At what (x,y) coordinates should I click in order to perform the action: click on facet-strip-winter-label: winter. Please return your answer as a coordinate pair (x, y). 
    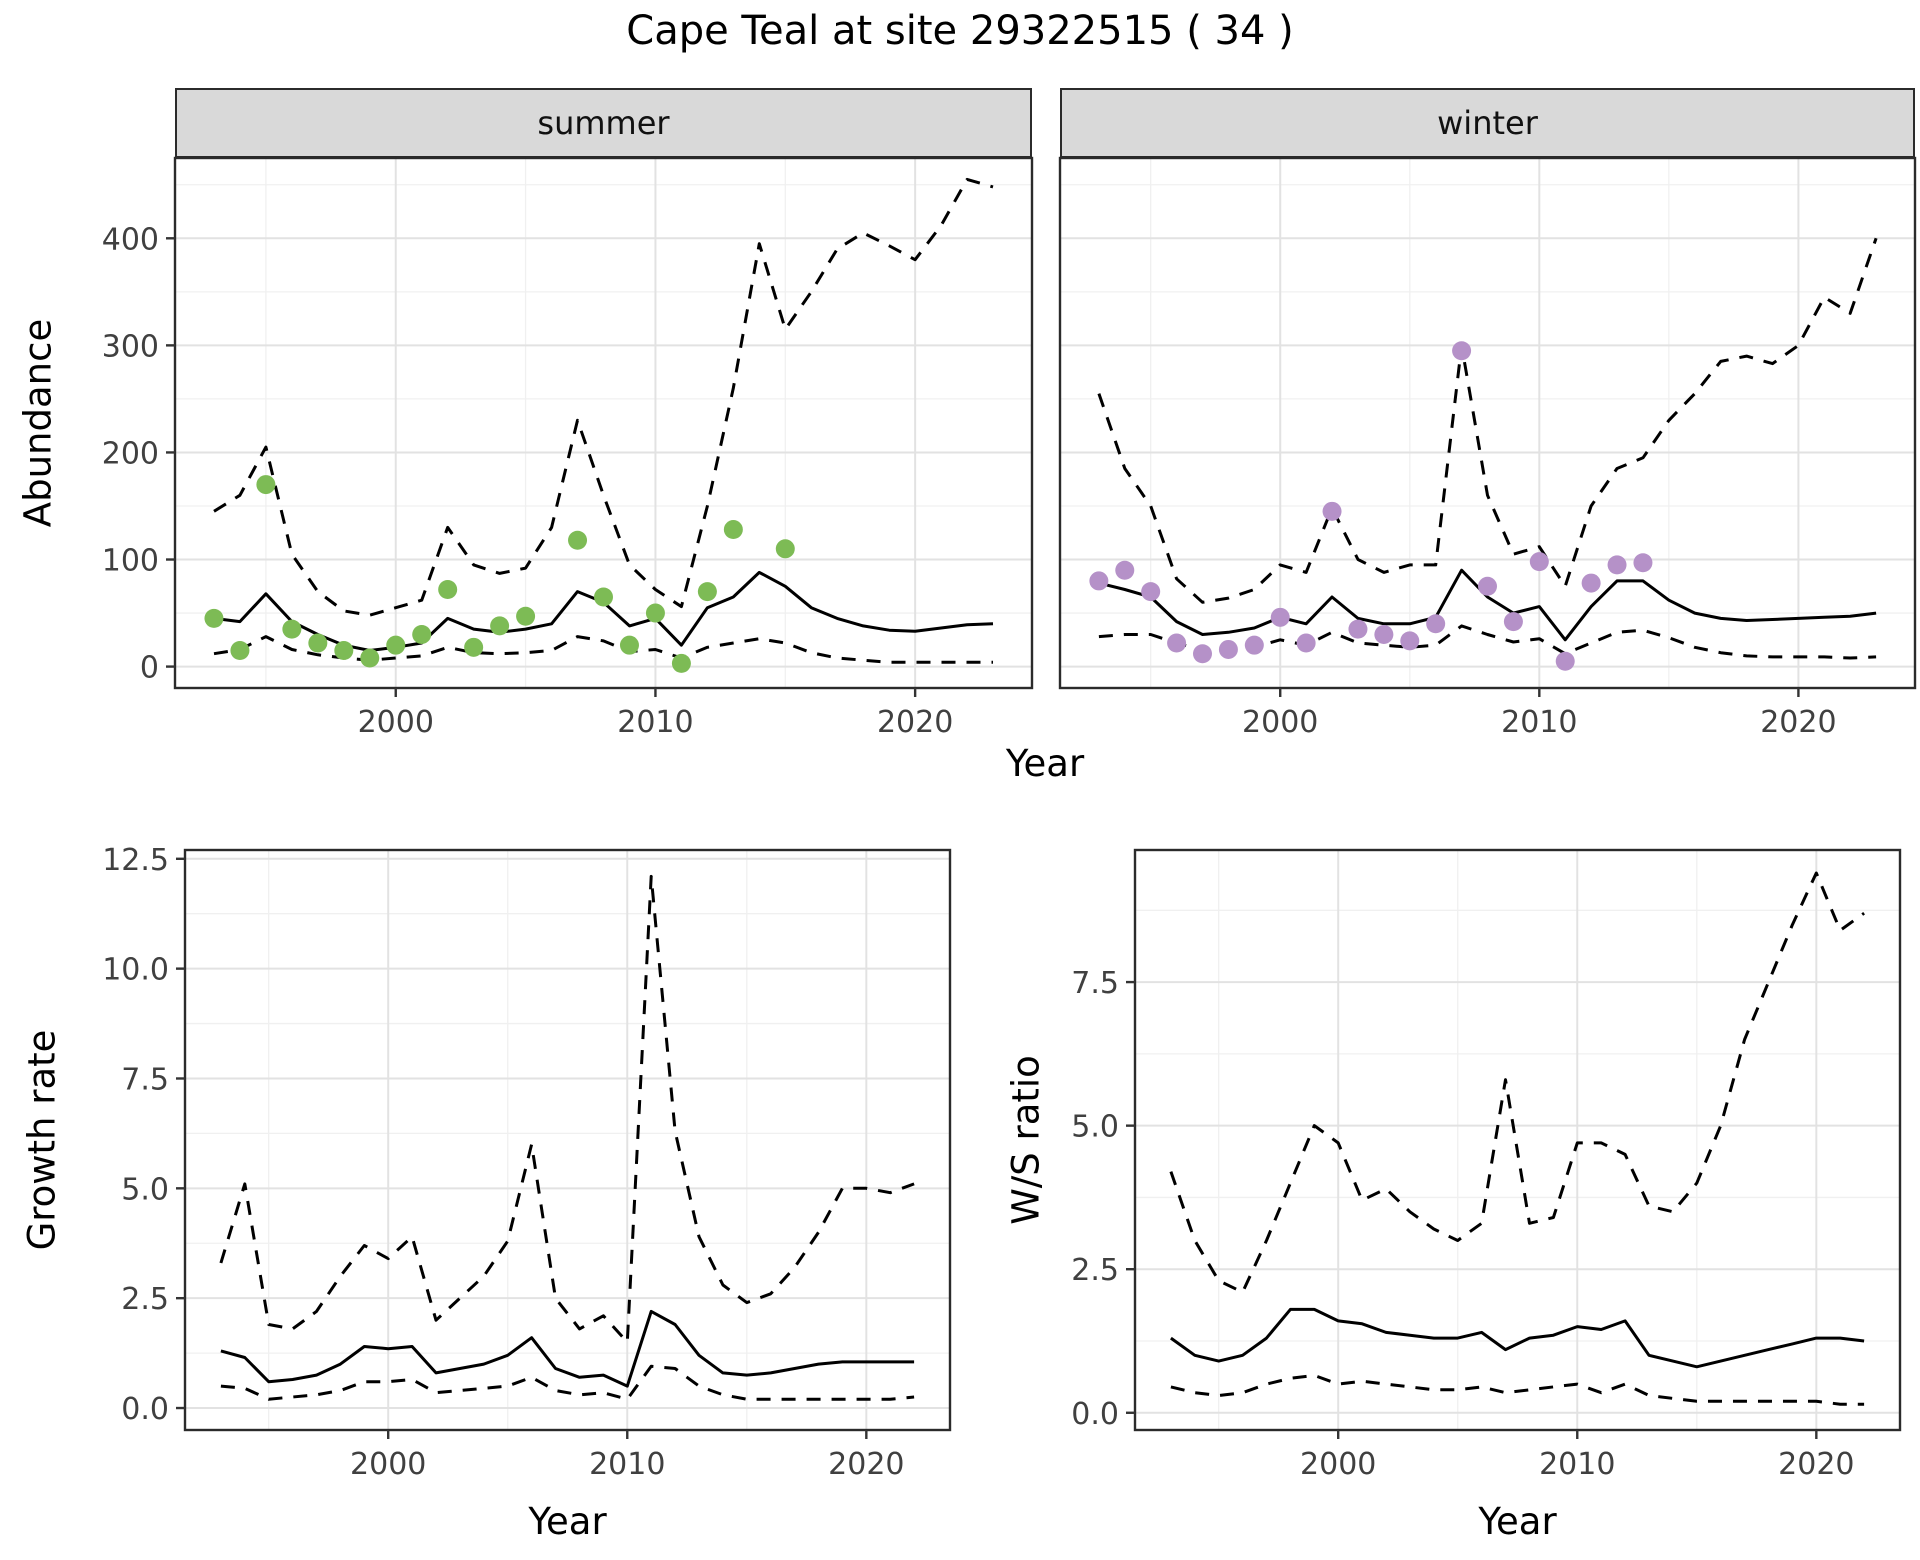
    Looking at the image, I should click on (1487, 123).